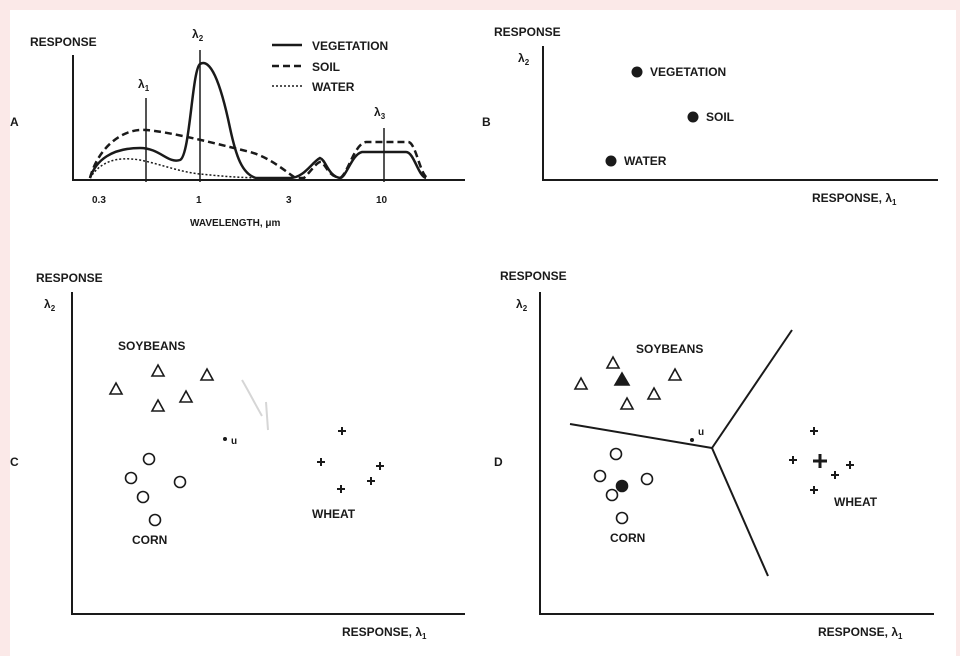  Describe the element at coordinates (198, 35) in the screenshot. I see `lambda2-label: λ2` at that location.